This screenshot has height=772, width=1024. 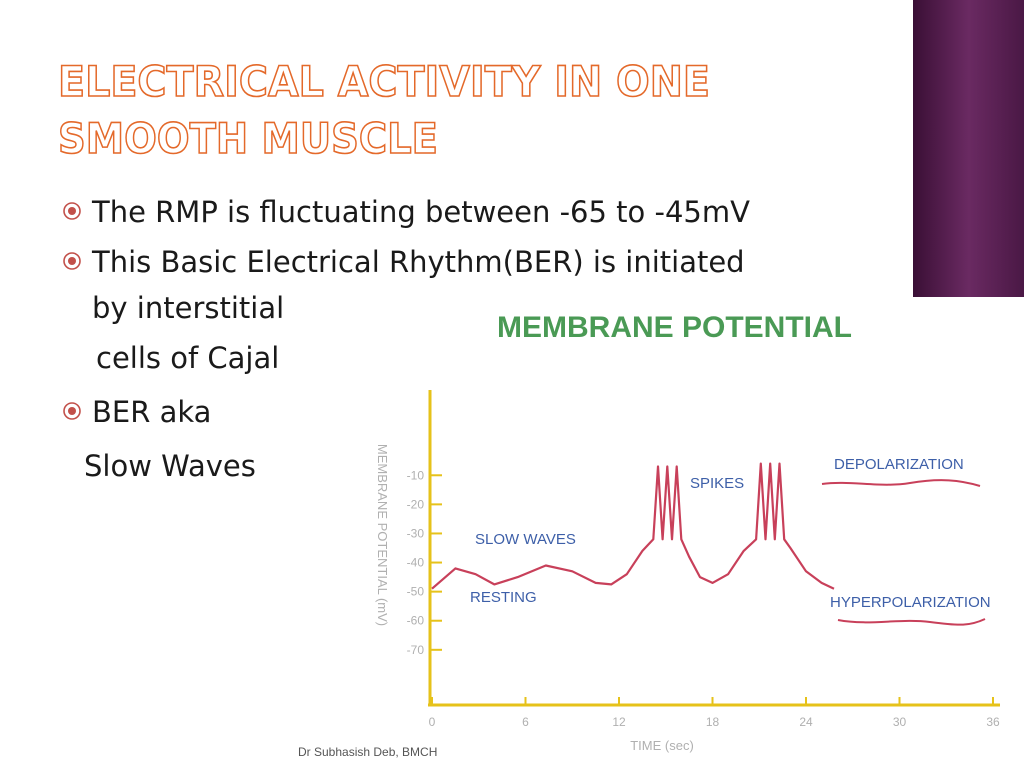 What do you see at coordinates (911, 622) in the screenshot?
I see `hyperpolarization-sample` at bounding box center [911, 622].